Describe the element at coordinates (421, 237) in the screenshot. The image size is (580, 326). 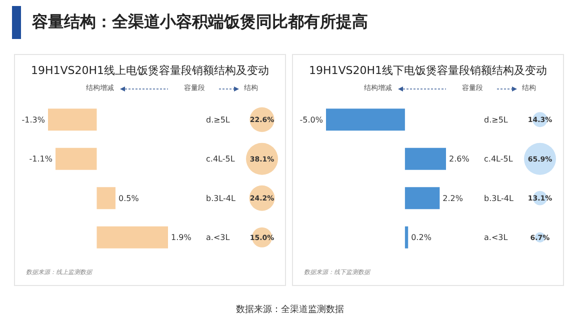
I see `data-label: 0.2%` at that location.